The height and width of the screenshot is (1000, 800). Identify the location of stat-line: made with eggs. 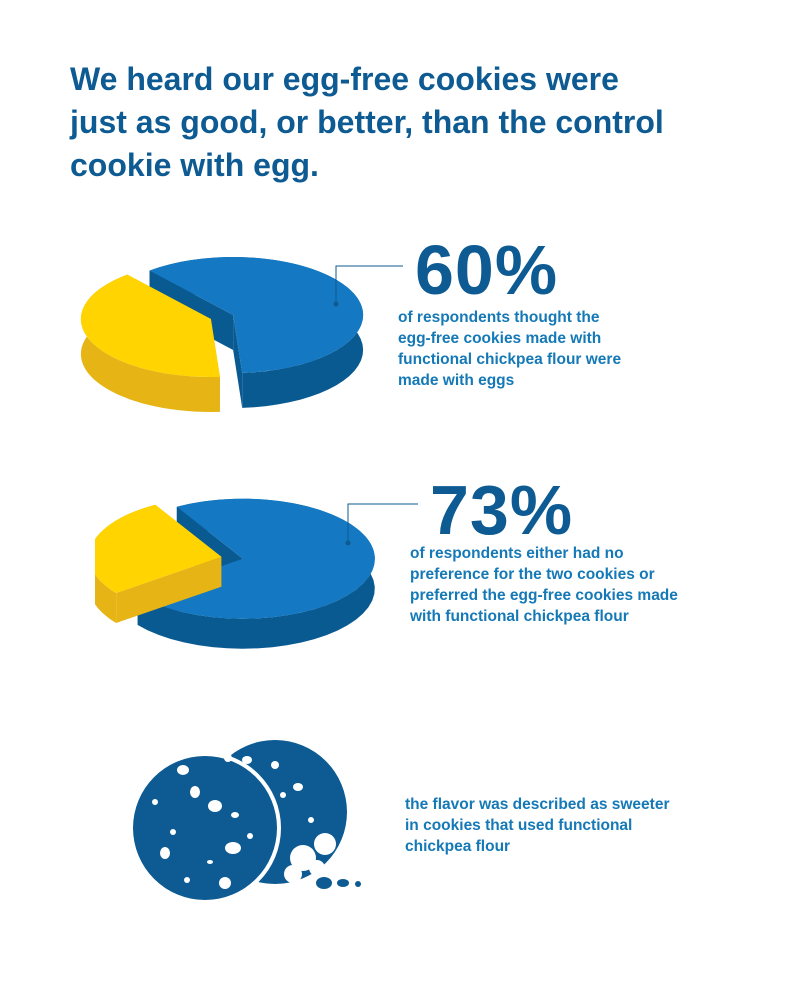
(456, 380).